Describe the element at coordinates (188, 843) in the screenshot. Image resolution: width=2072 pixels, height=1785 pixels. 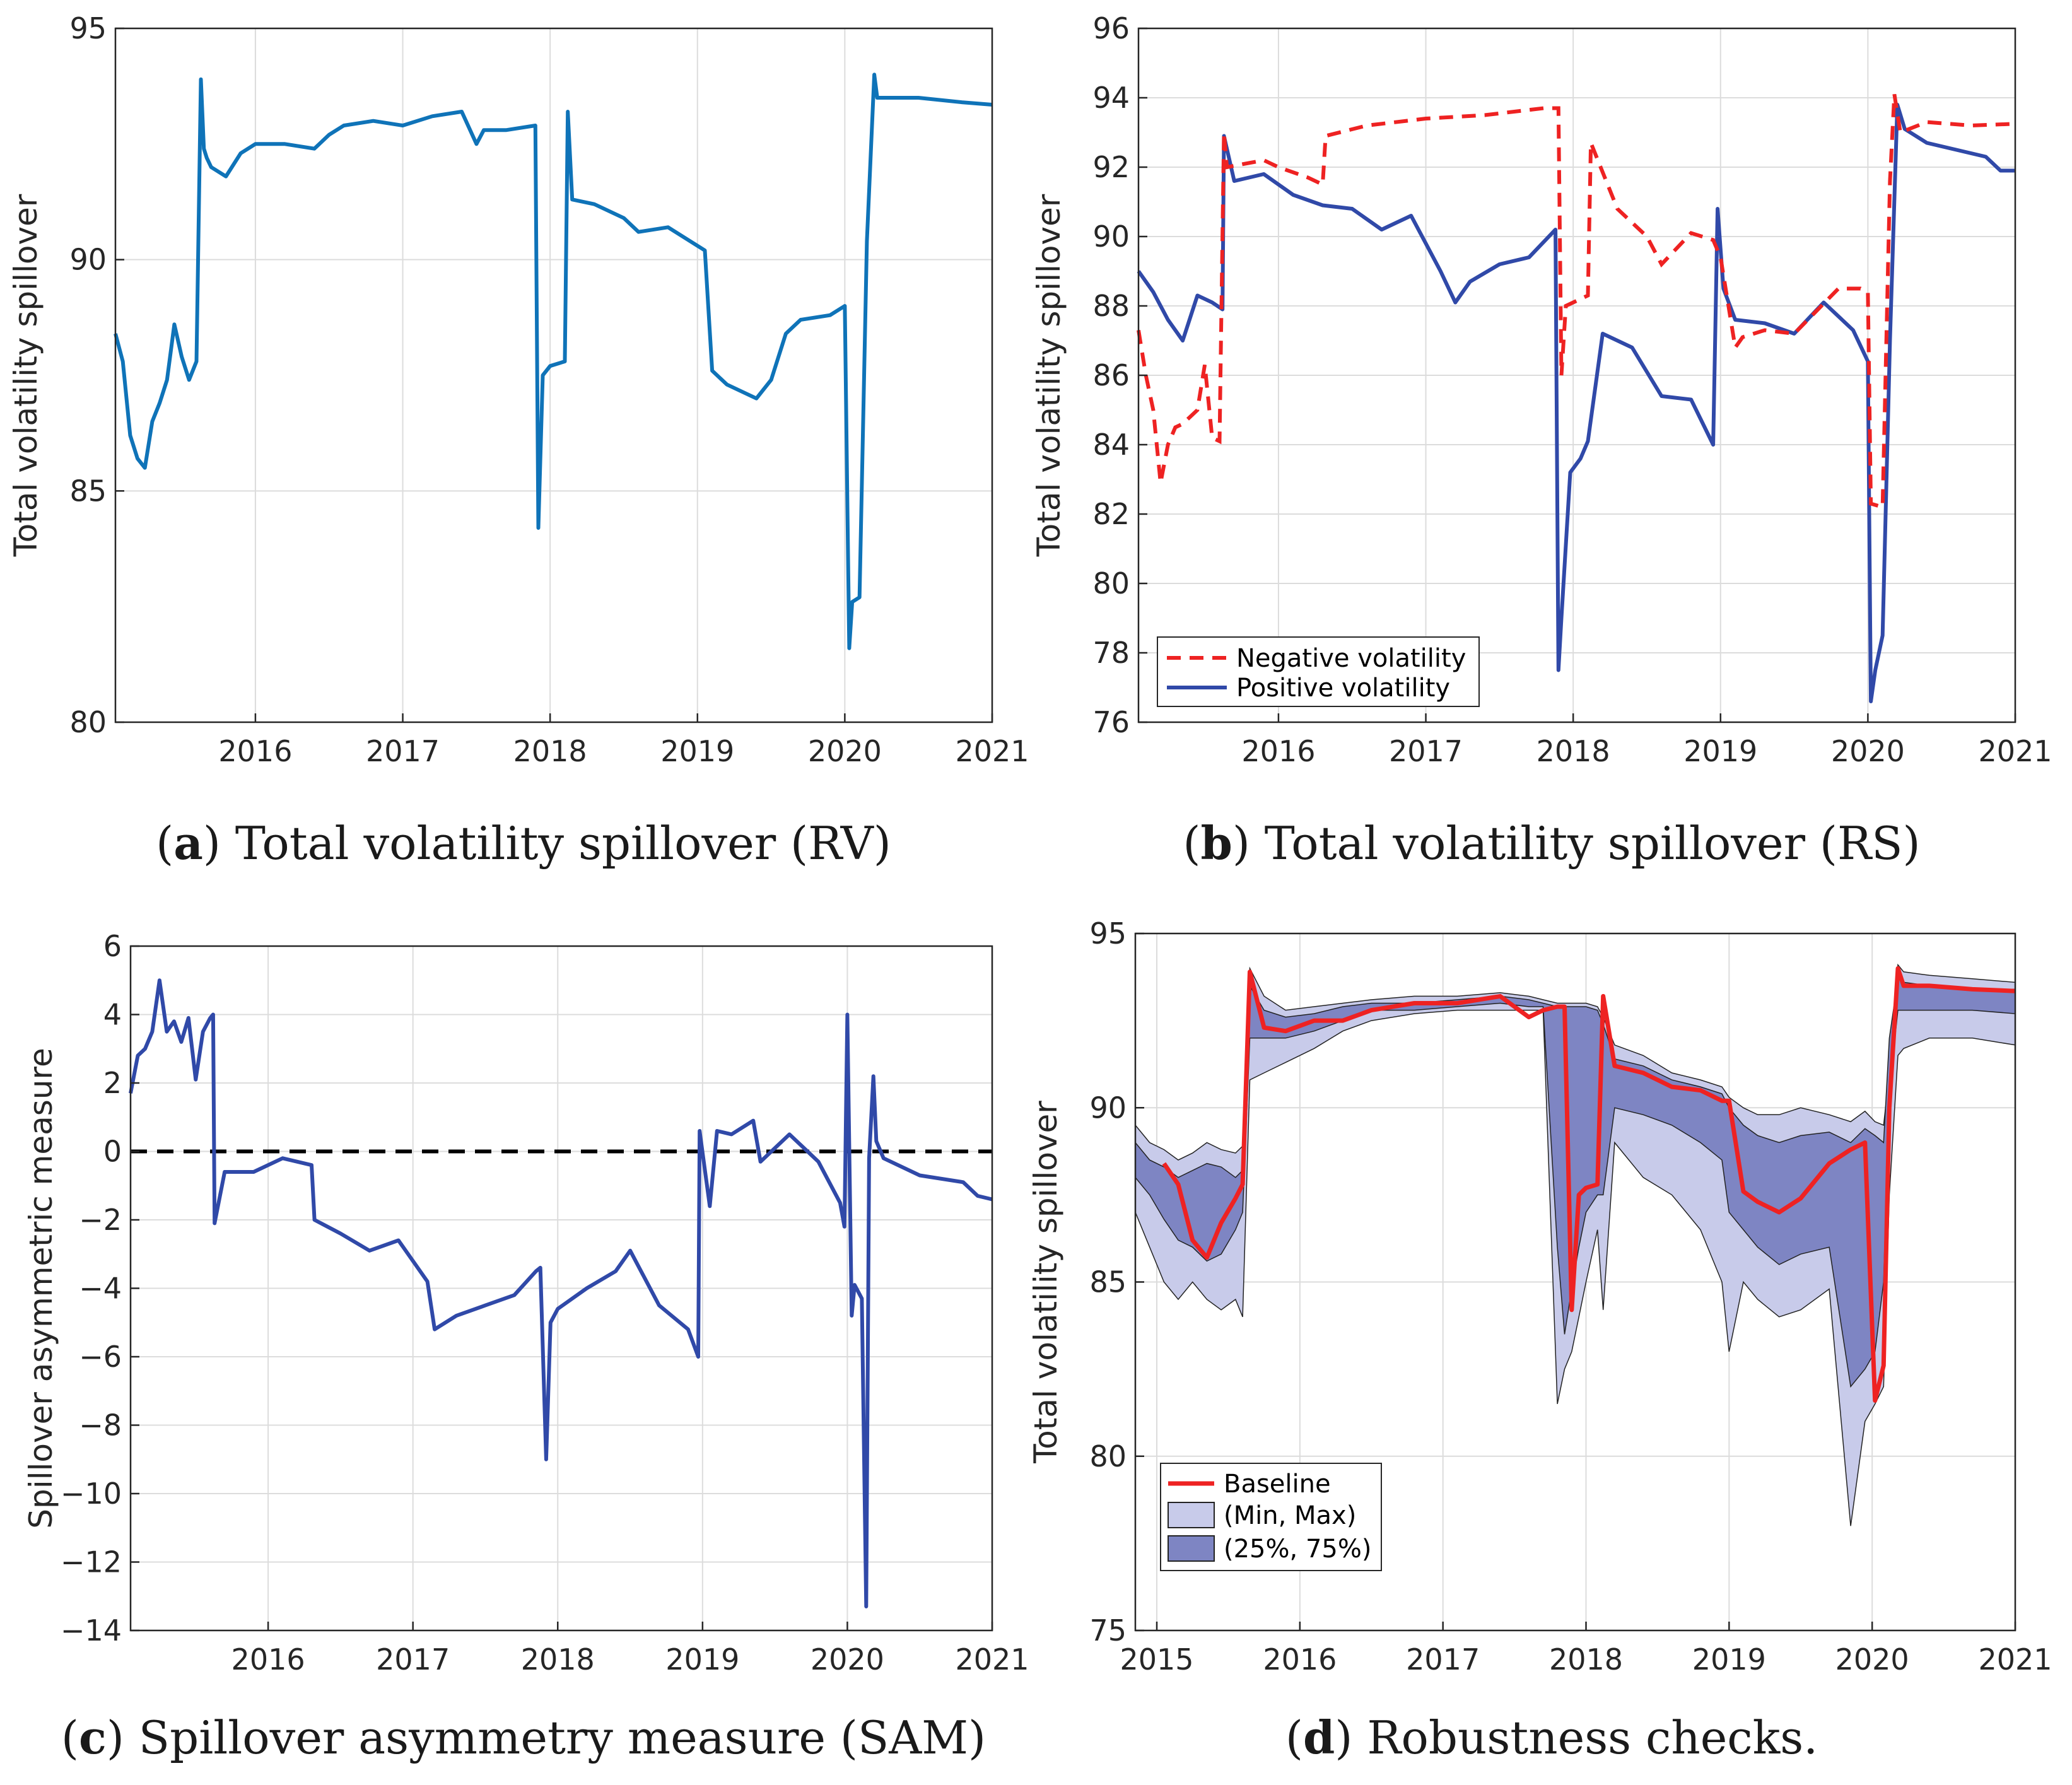
I see `panel-a-caption-letter: a` at that location.